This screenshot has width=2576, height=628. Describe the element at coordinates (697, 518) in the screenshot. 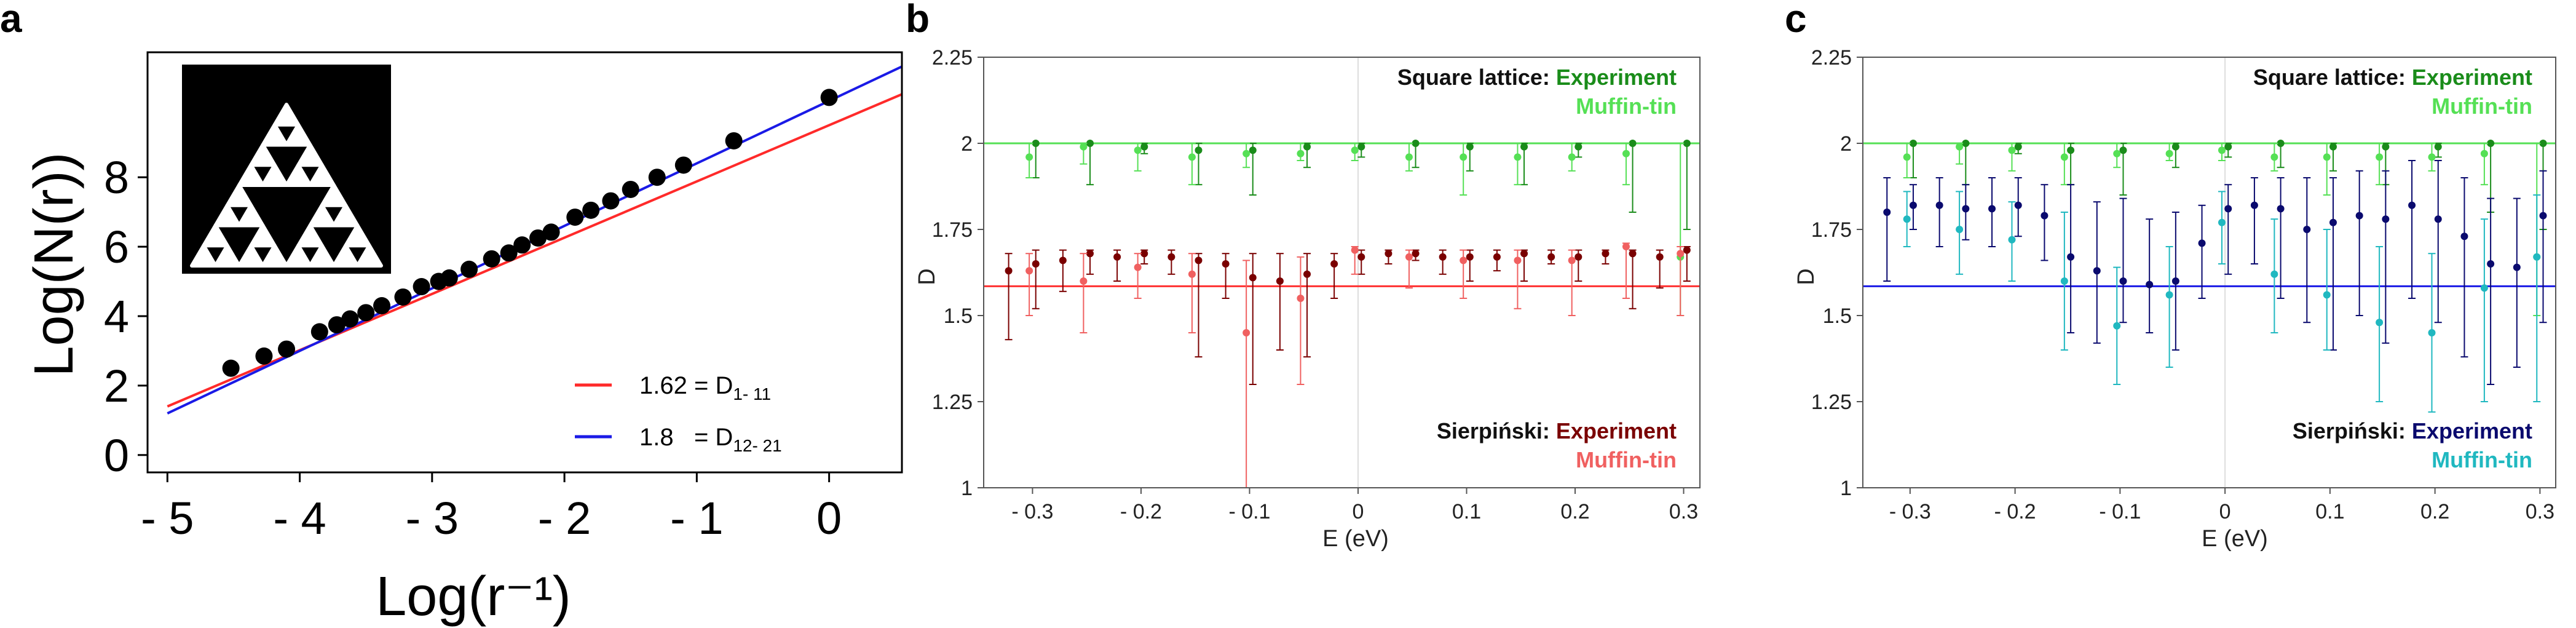

I see `x-tick-label: - 1` at that location.